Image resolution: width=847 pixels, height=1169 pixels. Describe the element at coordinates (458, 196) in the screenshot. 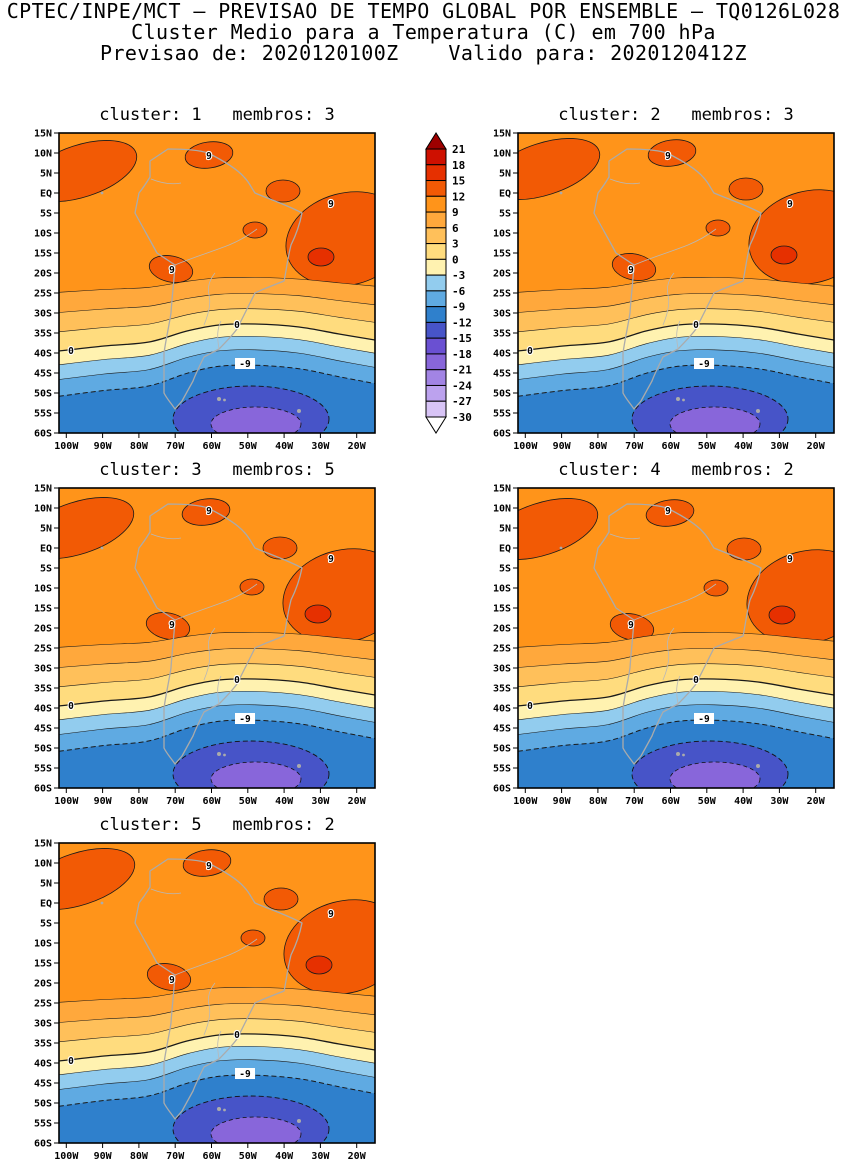

I see `colorbar-tick-label: 12` at that location.